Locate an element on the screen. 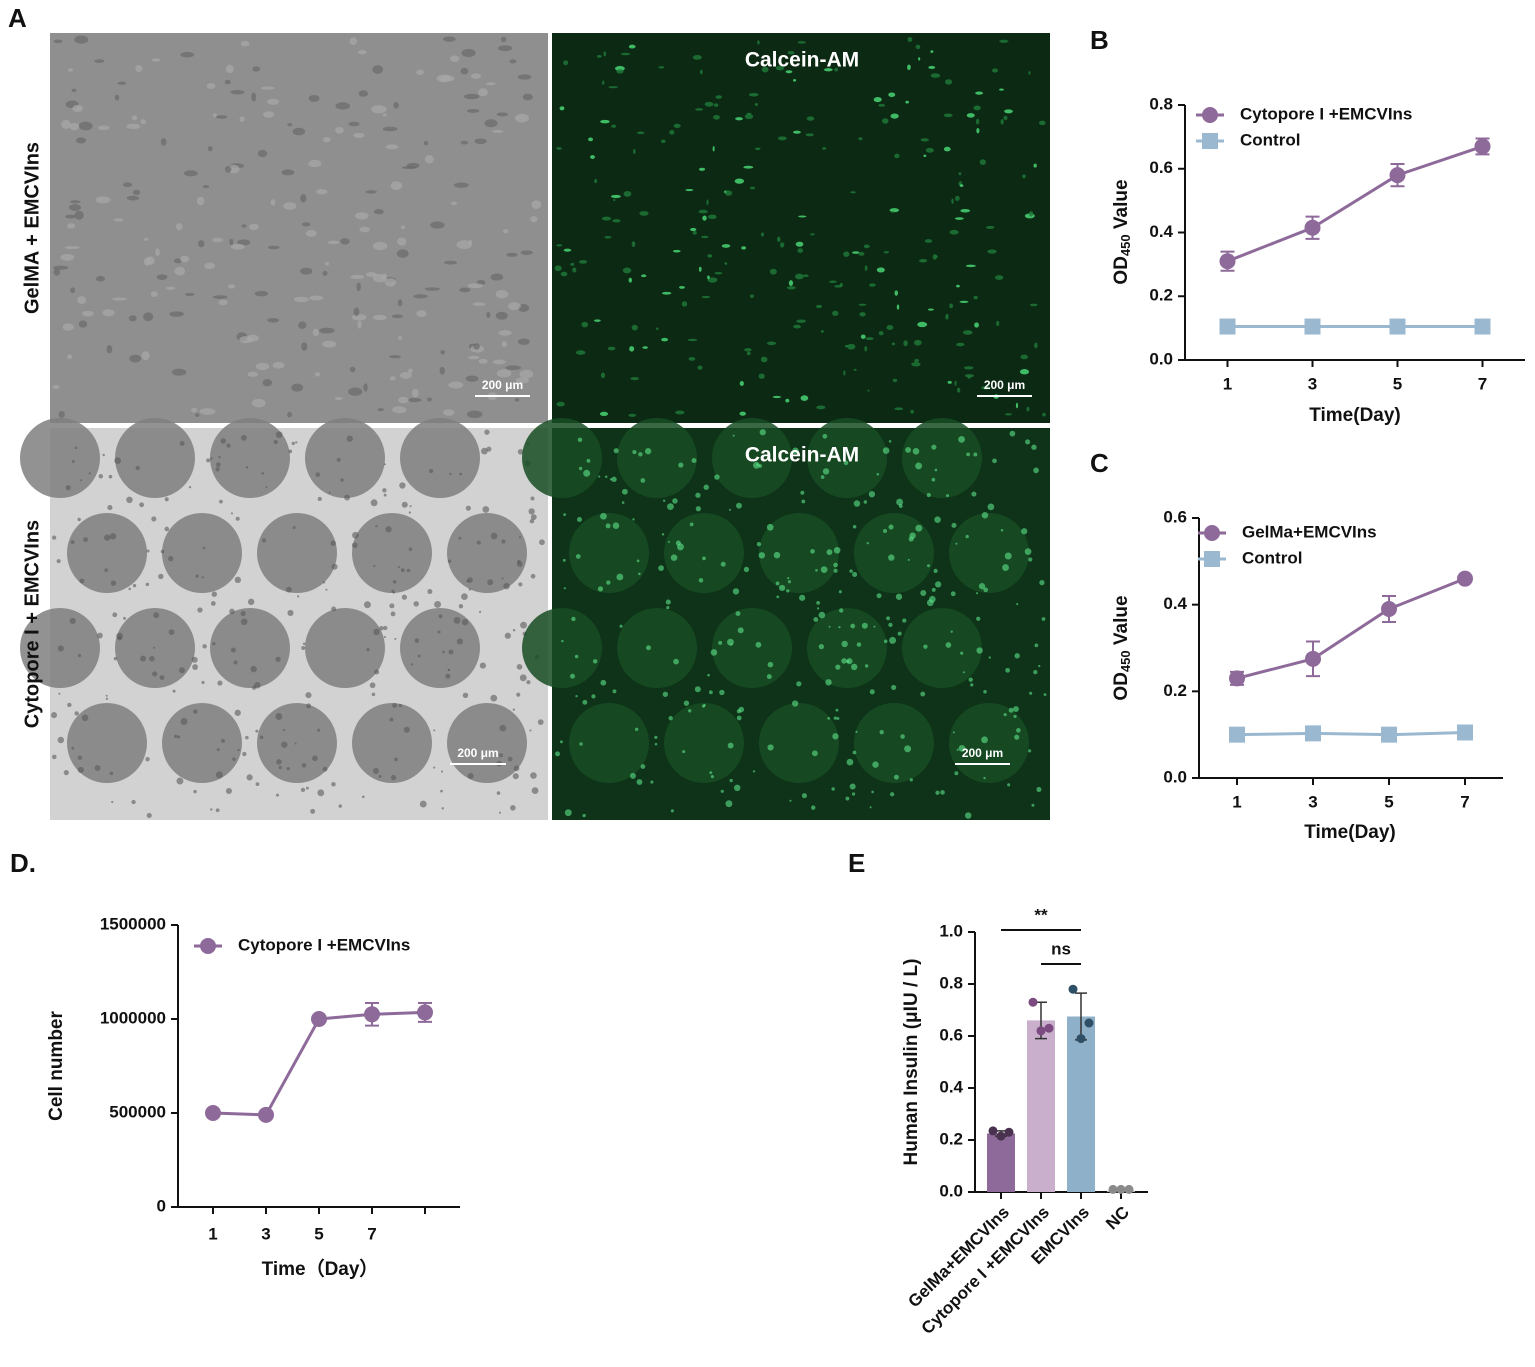 The height and width of the screenshot is (1367, 1535). x-axis-label: Time(Day) is located at coordinates (1350, 832).